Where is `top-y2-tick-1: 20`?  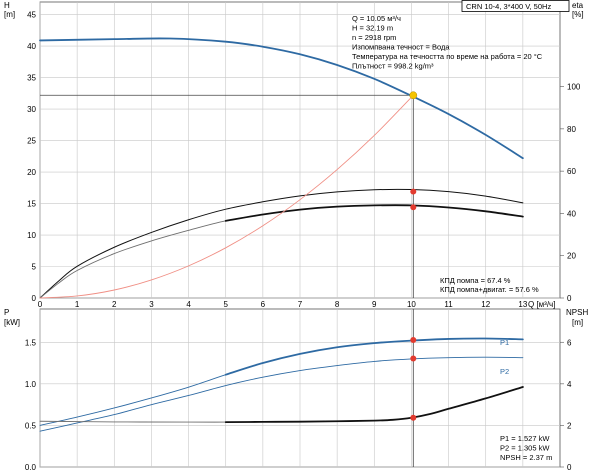 top-y2-tick-1: 20 is located at coordinates (571, 256).